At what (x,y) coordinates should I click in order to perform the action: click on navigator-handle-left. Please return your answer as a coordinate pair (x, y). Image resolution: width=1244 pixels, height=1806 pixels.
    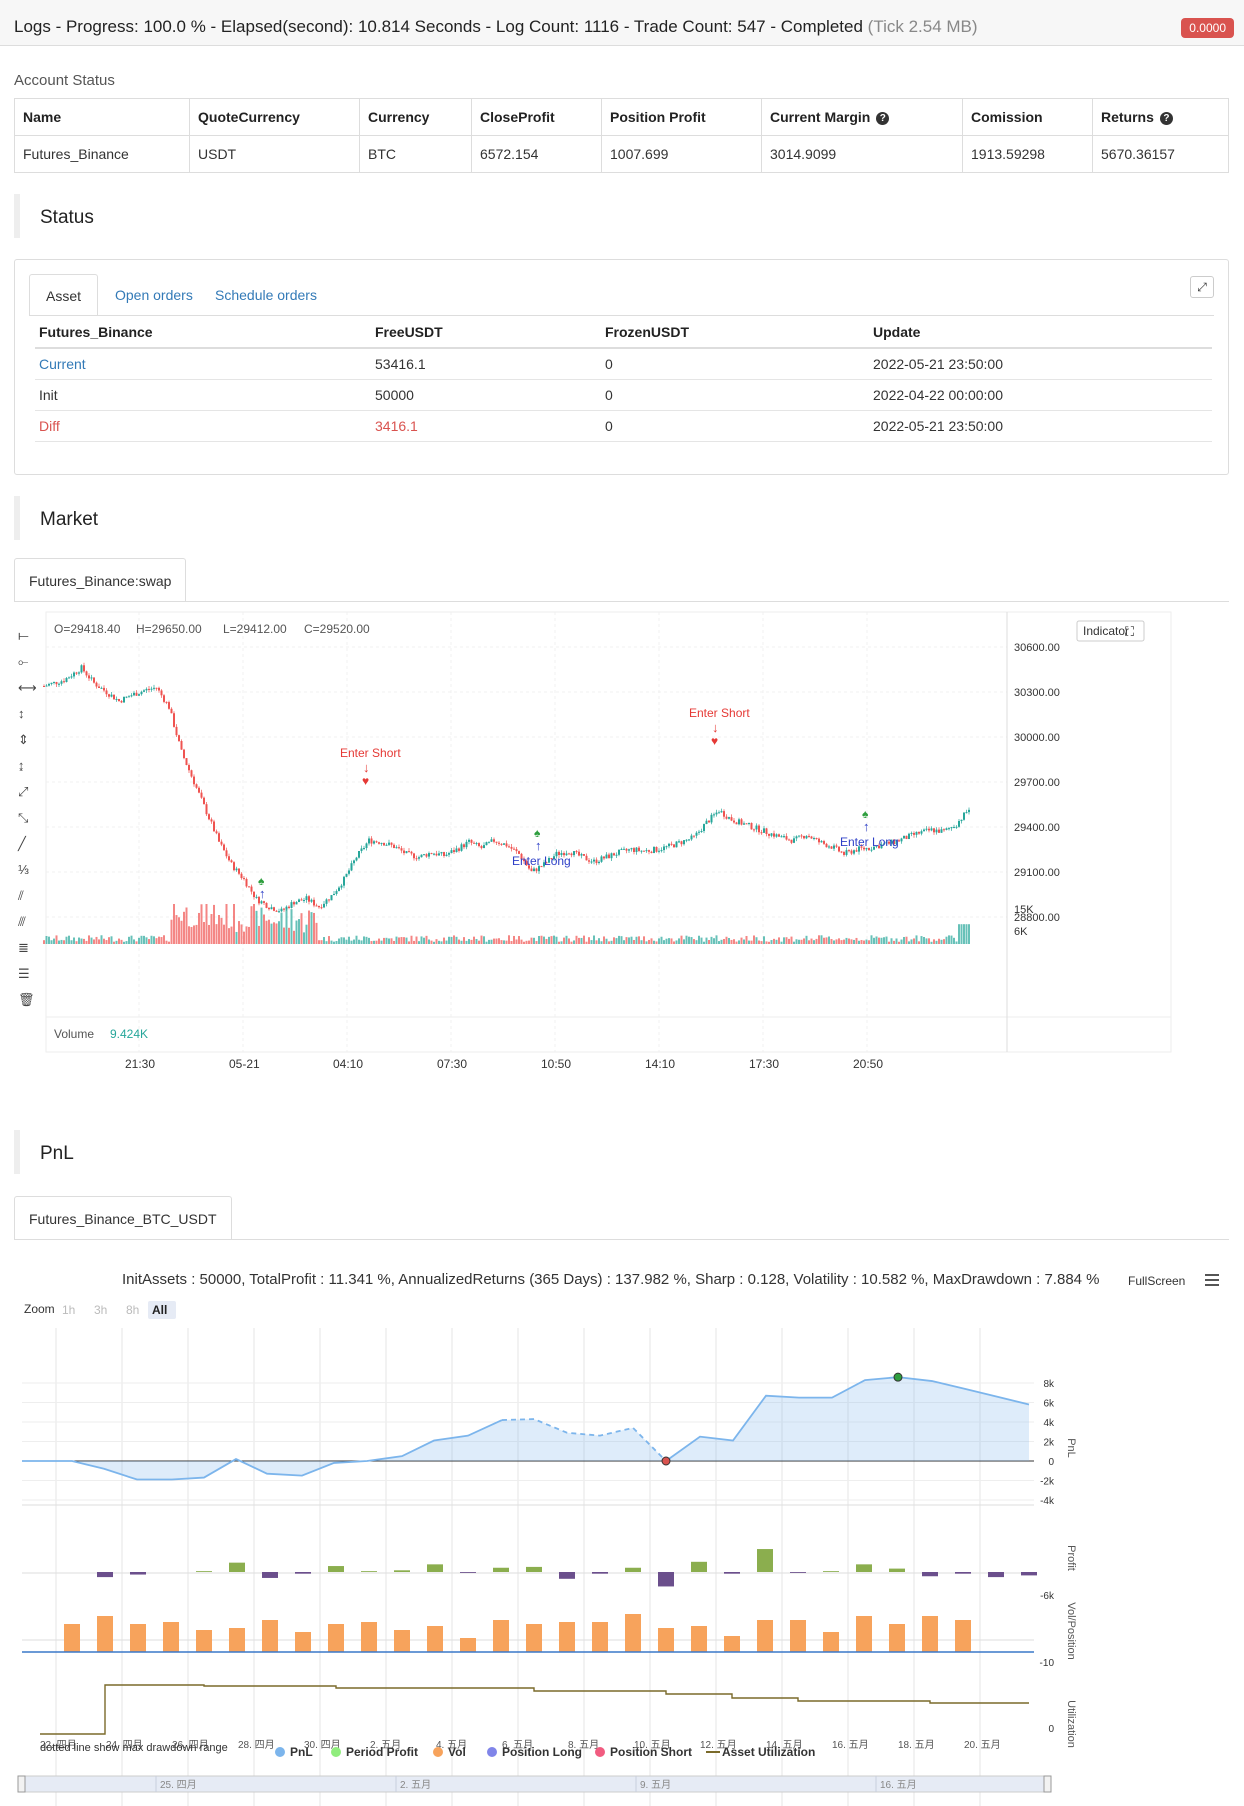
    Looking at the image, I should click on (21, 1784).